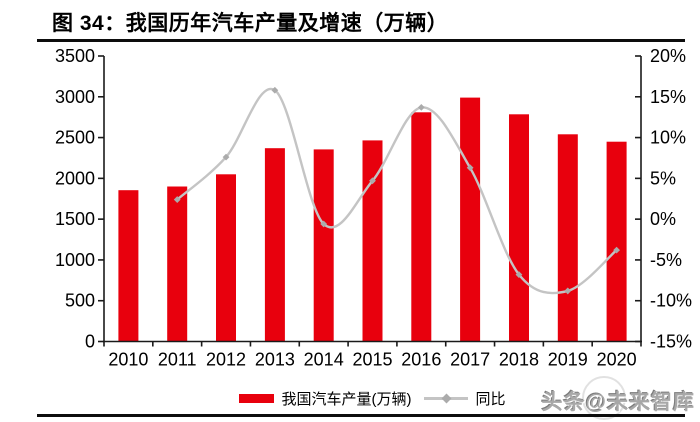  What do you see at coordinates (75, 97) in the screenshot?
I see `left-axis-tick-label: 3000` at bounding box center [75, 97].